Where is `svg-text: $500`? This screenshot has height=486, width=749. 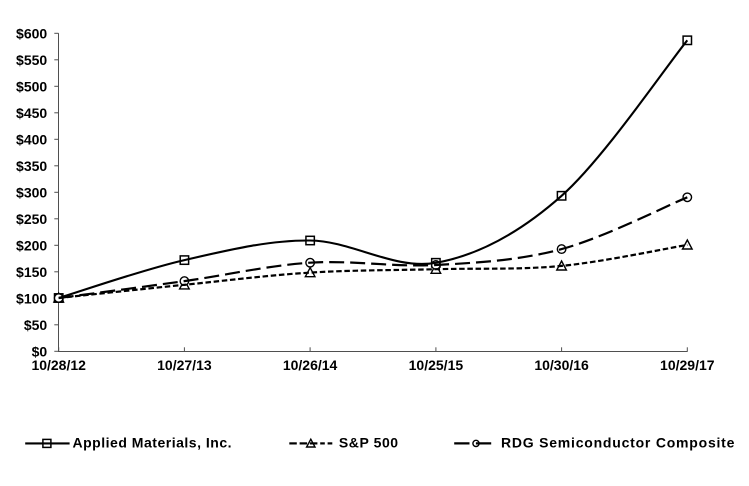 svg-text: $500 is located at coordinates (31, 86).